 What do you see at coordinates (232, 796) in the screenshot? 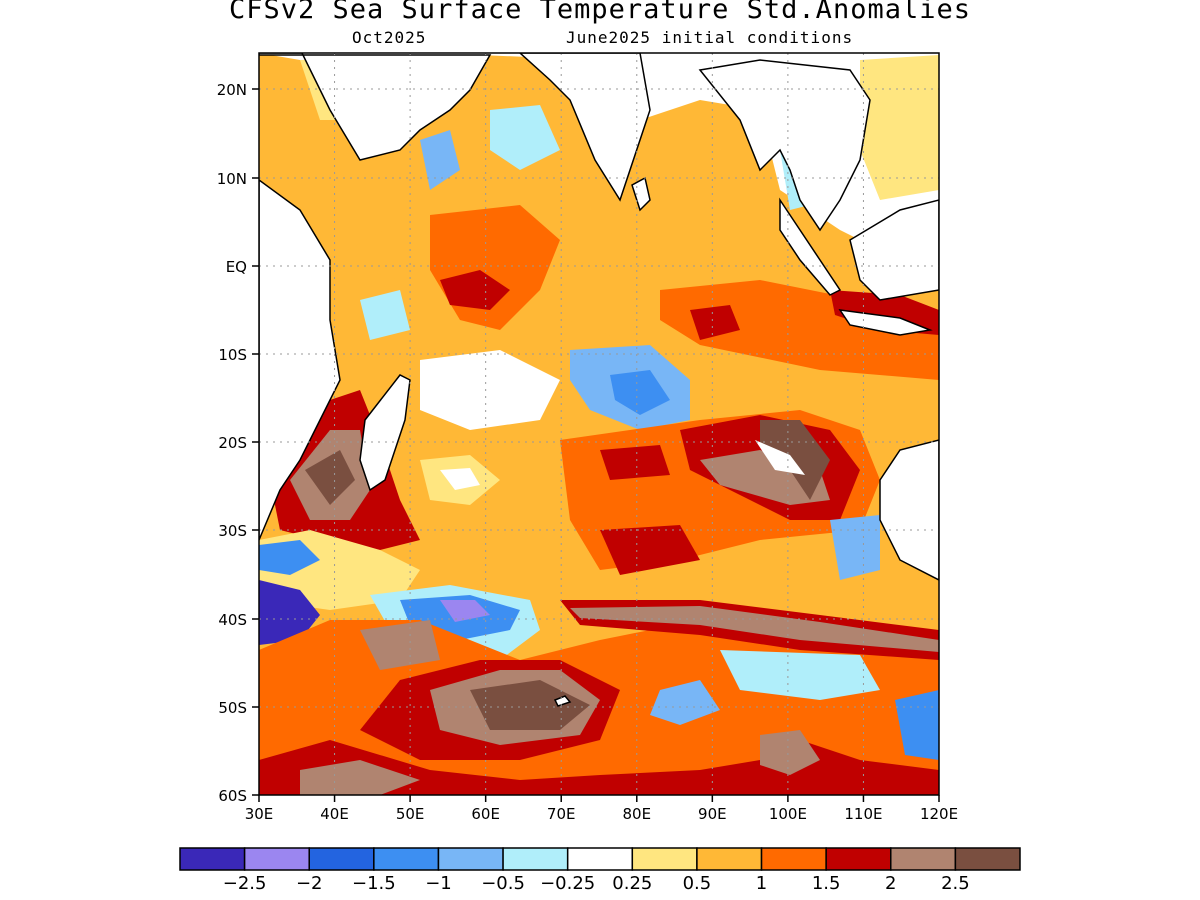
I see `lat-tick-label: 60S` at bounding box center [232, 796].